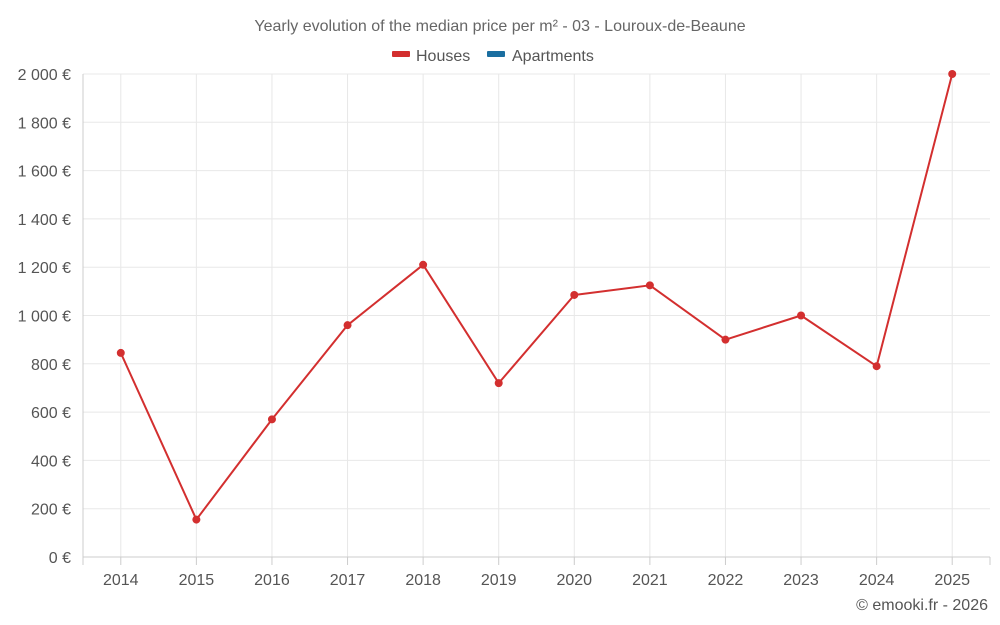  Describe the element at coordinates (423, 580) in the screenshot. I see `x-tick-label: 2018` at that location.